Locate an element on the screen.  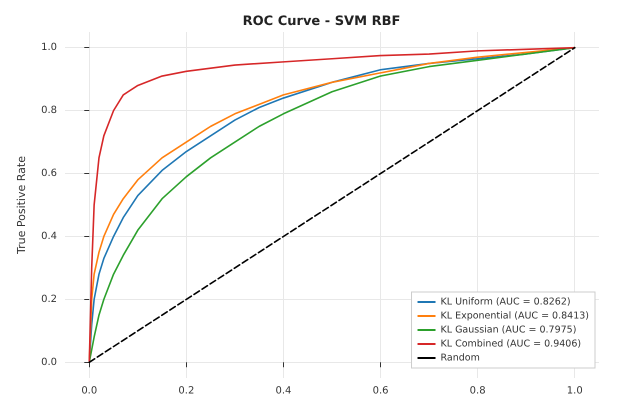
x-tick-label: 0.2 is located at coordinates (186, 391).